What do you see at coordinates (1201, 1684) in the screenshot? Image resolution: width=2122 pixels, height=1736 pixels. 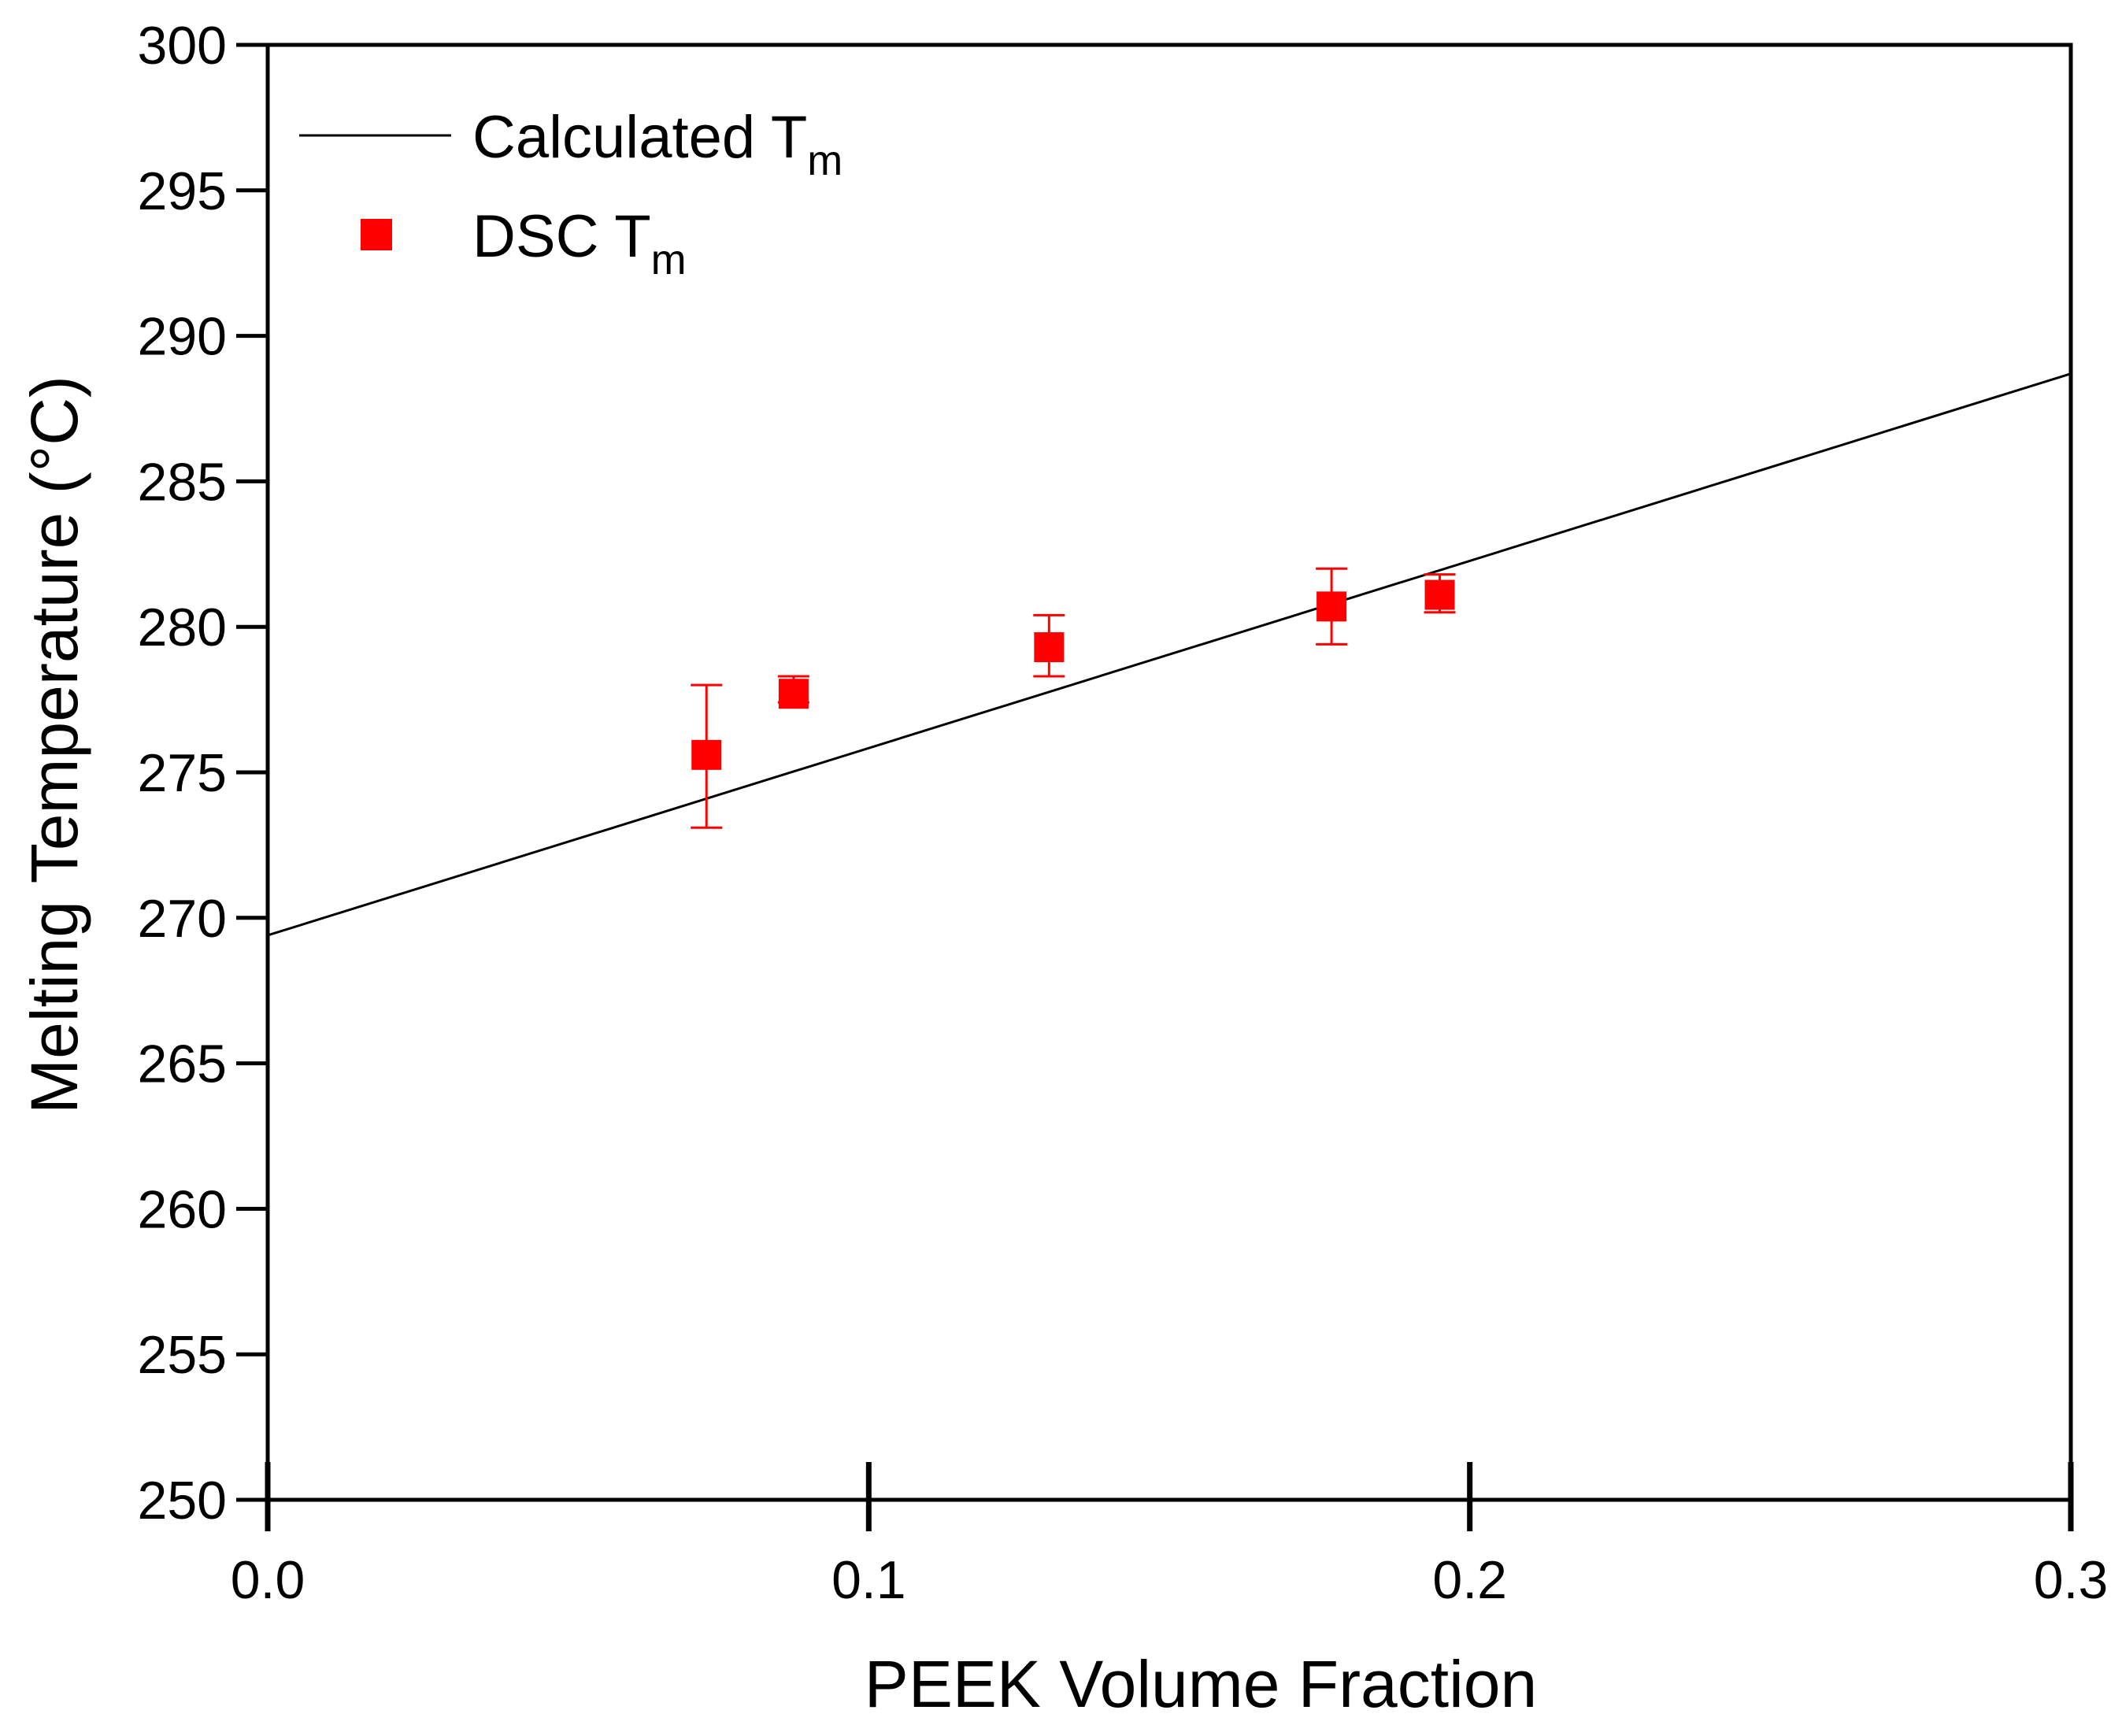 I see `x-axis-title: PEEK Volume Fraction` at bounding box center [1201, 1684].